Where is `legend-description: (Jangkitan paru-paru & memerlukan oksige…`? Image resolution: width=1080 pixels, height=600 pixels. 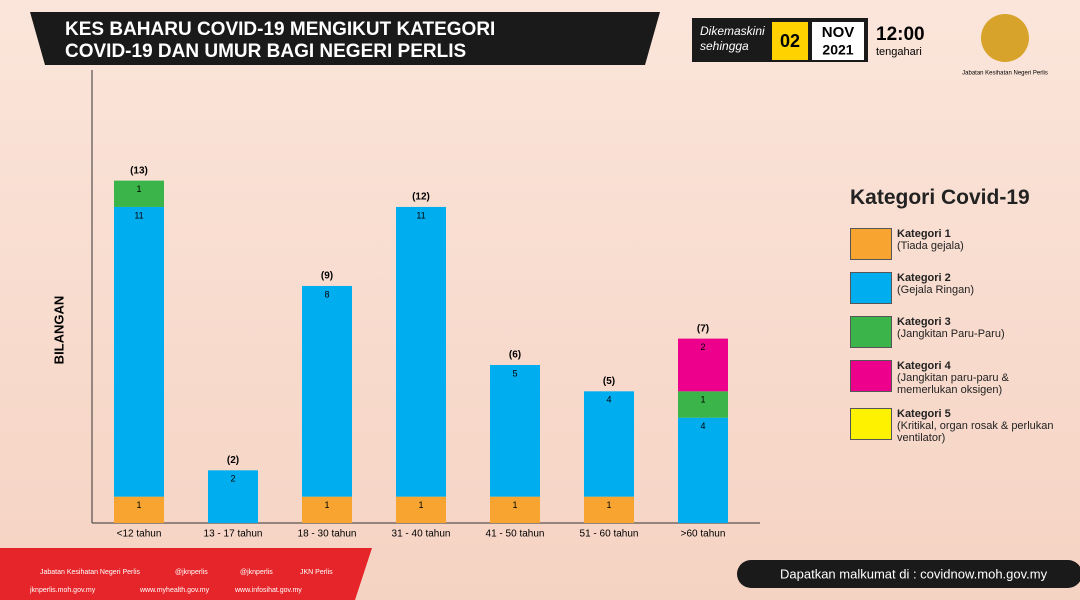
legend-description: (Jangkitan paru-paru & memerlukan oksige… is located at coordinates (953, 384).